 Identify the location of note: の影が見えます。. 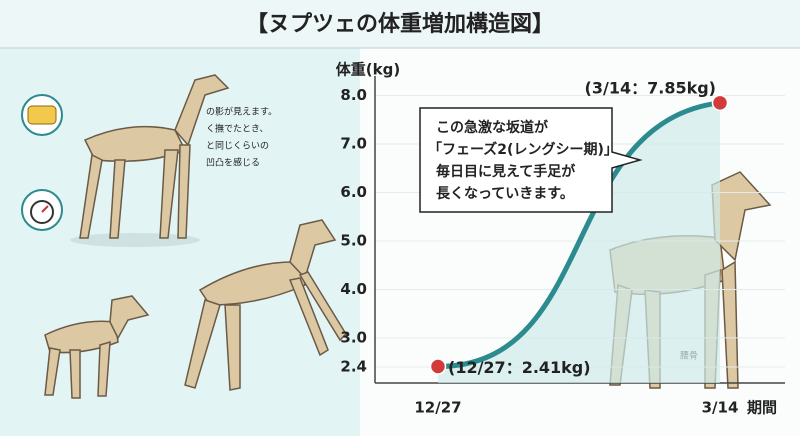
(241, 112).